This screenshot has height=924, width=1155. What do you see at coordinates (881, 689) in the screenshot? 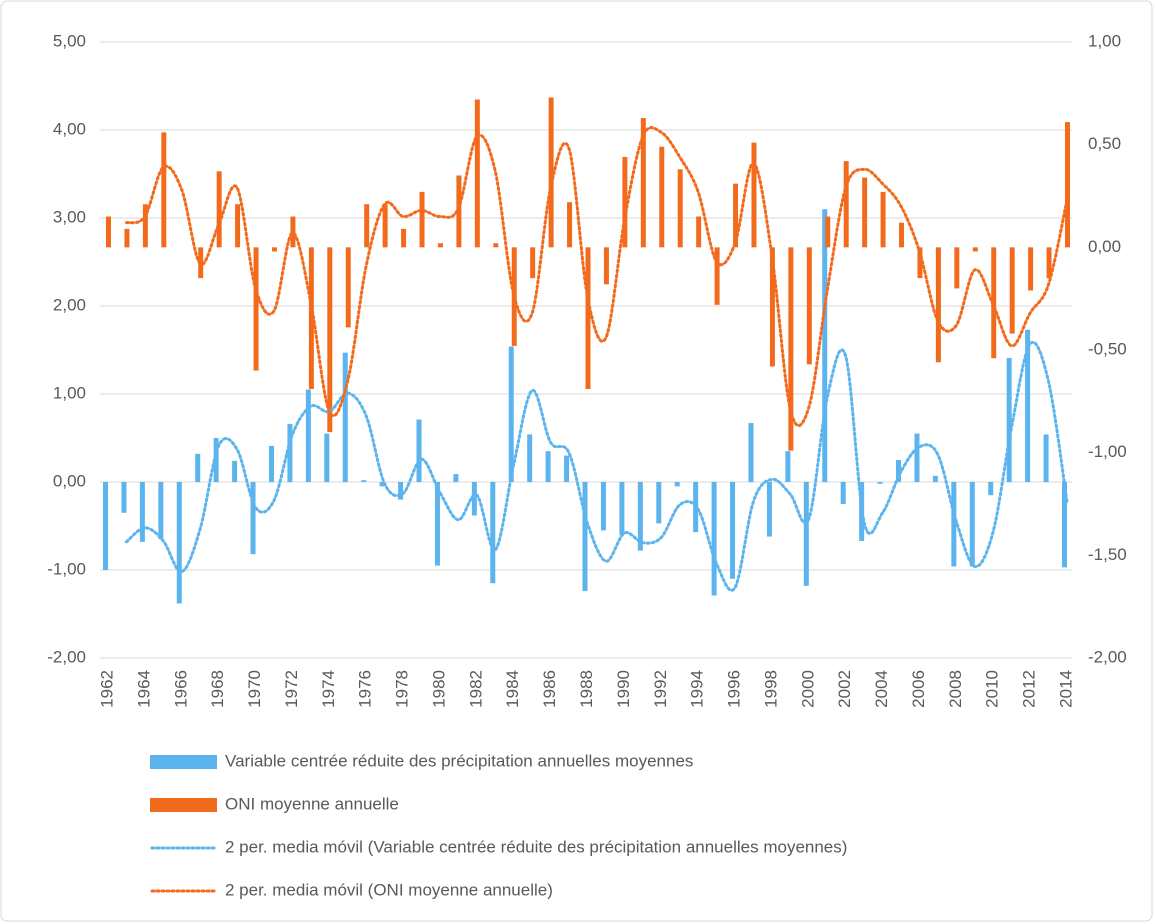
I see `x-tick-label: 2004` at bounding box center [881, 689].